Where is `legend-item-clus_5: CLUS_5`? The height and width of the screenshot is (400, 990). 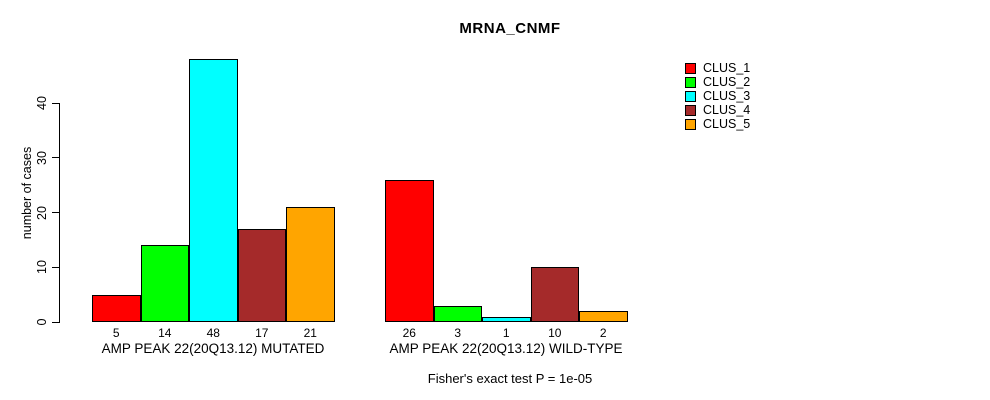 legend-item-clus_5: CLUS_5 is located at coordinates (717, 124).